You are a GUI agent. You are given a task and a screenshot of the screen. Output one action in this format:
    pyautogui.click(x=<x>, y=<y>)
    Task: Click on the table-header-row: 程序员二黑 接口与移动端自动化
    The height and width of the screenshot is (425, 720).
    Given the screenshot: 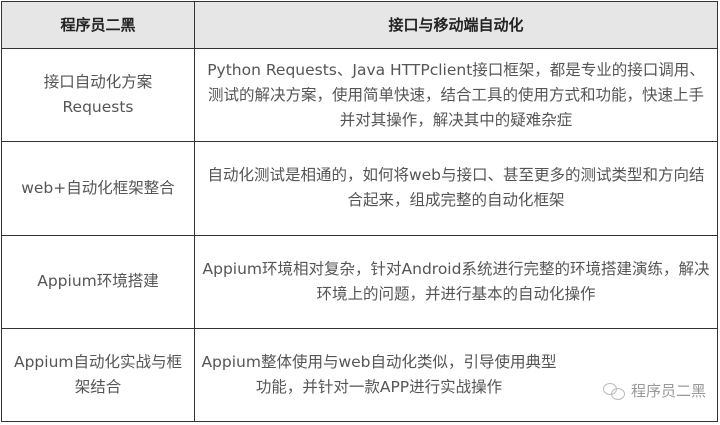 What is the action you would take?
    pyautogui.click(x=359, y=25)
    